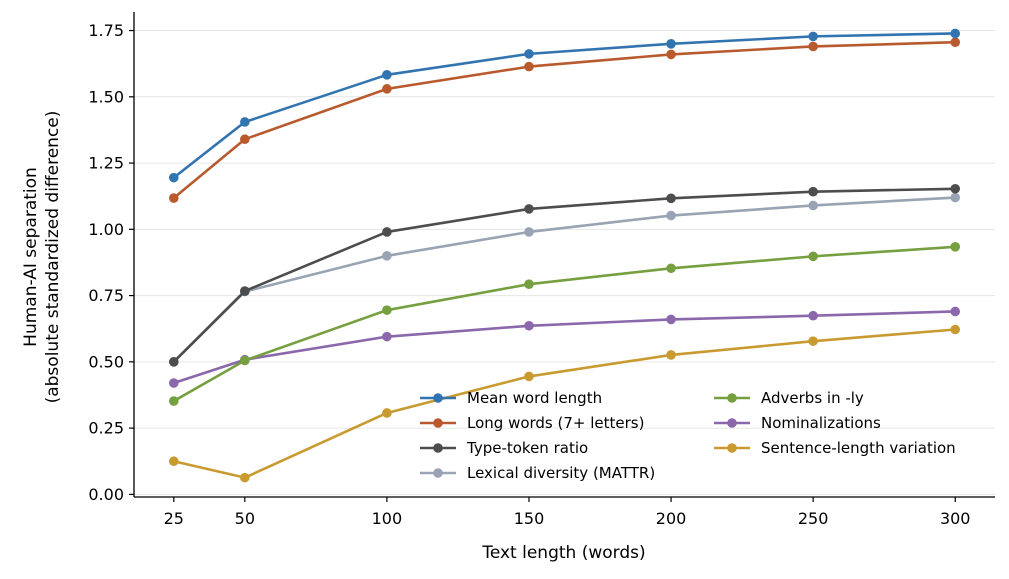 This screenshot has height=579, width=1009. What do you see at coordinates (53, 257) in the screenshot?
I see `y-axis-label-line2: (absolute standardized difference)` at bounding box center [53, 257].